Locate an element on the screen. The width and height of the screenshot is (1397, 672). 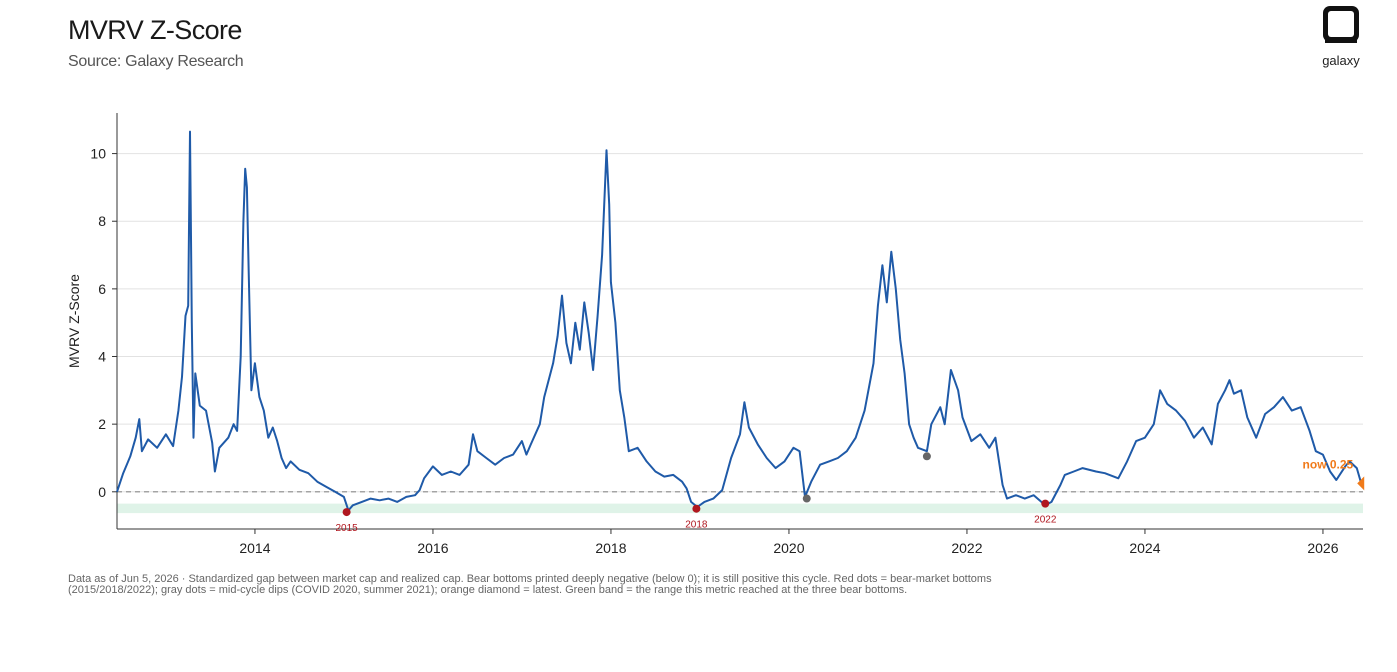
y-tick-label: 2 is located at coordinates (102, 424).